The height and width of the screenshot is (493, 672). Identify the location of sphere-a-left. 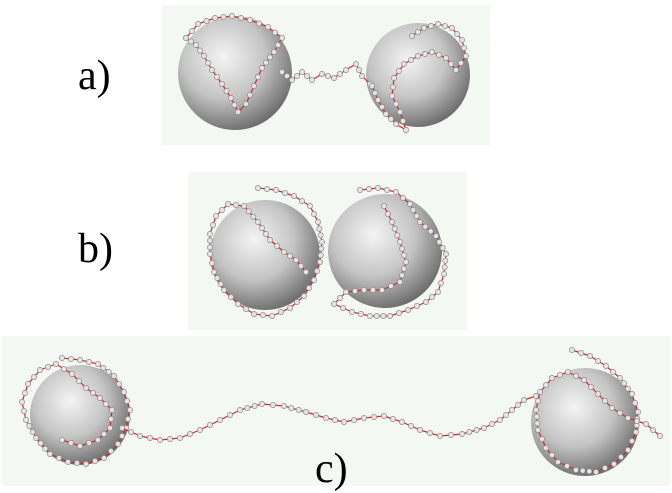
(235, 73).